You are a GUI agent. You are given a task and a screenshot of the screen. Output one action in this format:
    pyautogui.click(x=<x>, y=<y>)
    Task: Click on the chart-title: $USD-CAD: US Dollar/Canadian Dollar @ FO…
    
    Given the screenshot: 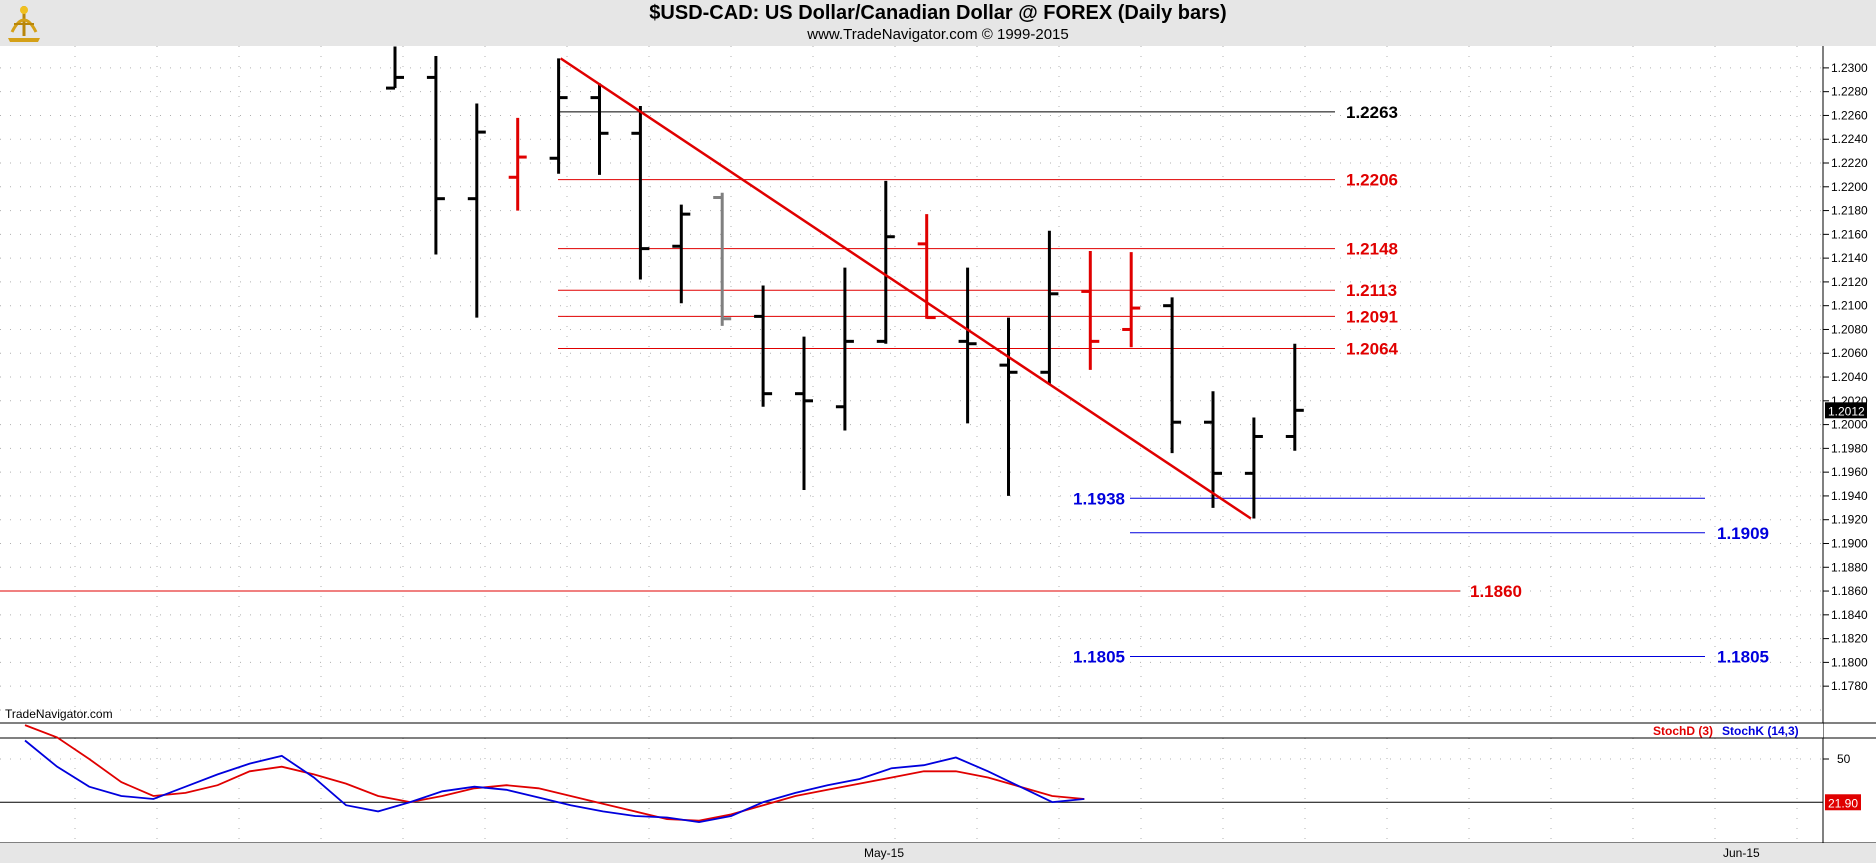 What is the action you would take?
    pyautogui.click(x=938, y=13)
    